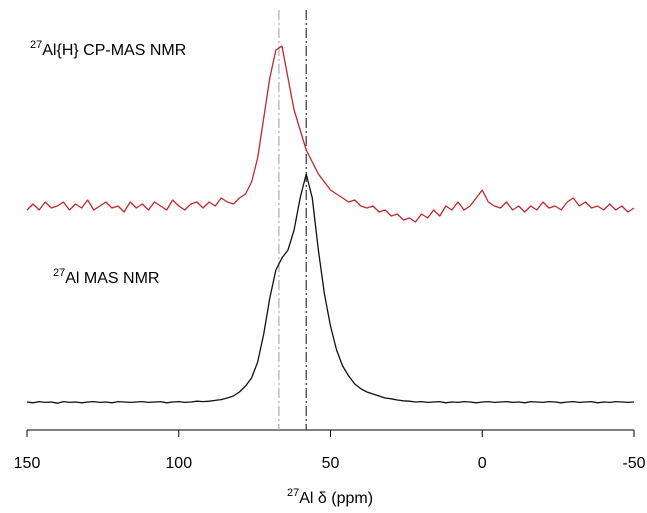 The width and height of the screenshot is (647, 513). Describe the element at coordinates (293, 493) in the screenshot. I see `x-axis-title-sup: 27` at that location.